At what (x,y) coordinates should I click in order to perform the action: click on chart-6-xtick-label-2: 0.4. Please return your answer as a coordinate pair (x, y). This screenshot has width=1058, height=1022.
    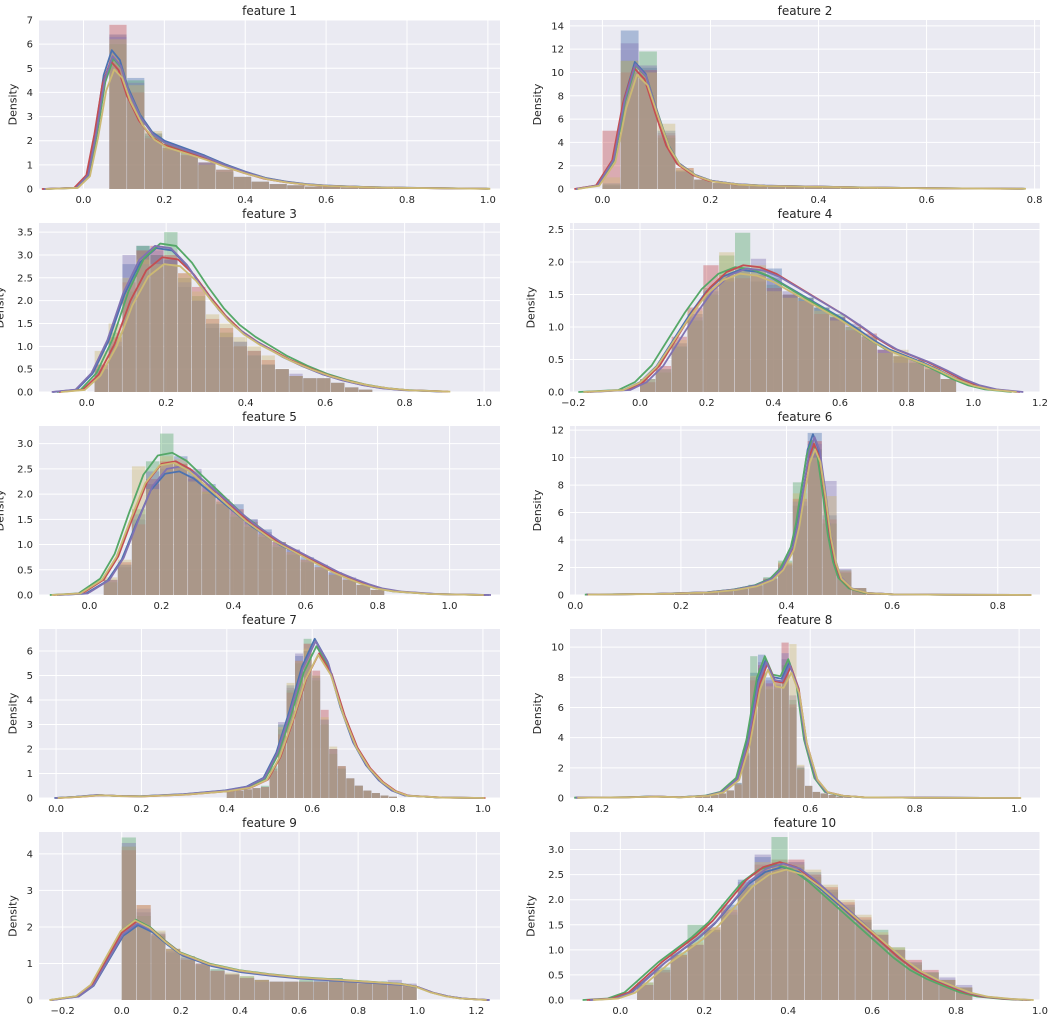
    Looking at the image, I should click on (787, 606).